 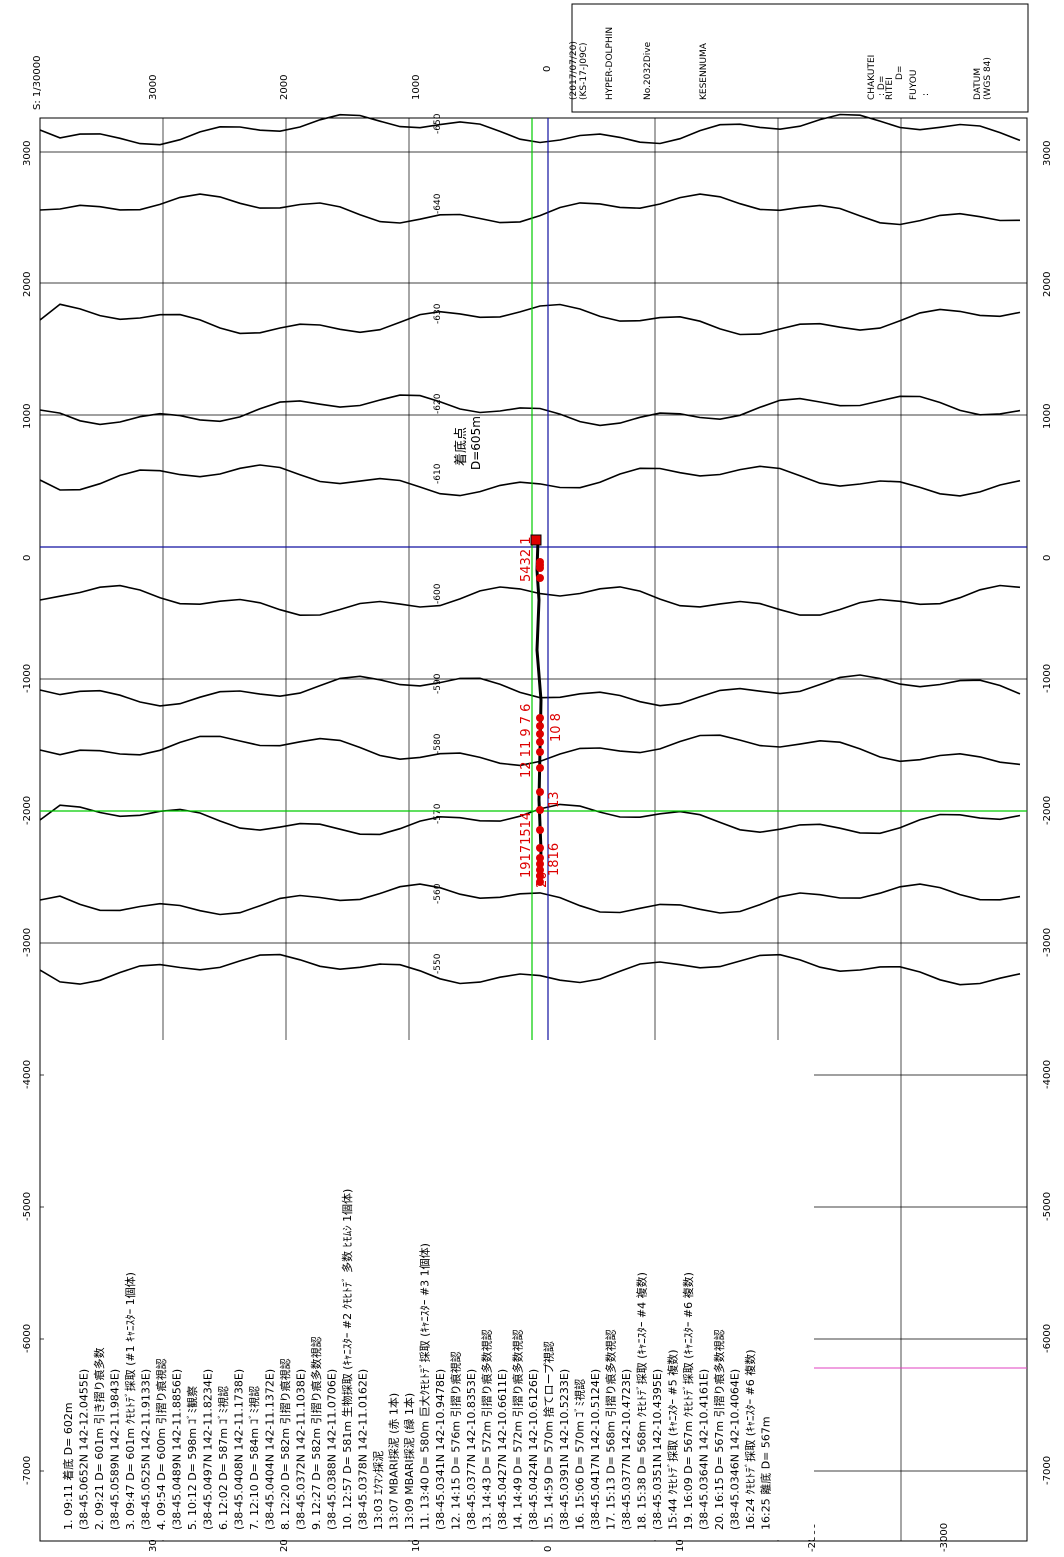 What do you see at coordinates (766, 1473) in the screenshot?
I see `log-line-45: 16:25 離底 D= 567m` at bounding box center [766, 1473].